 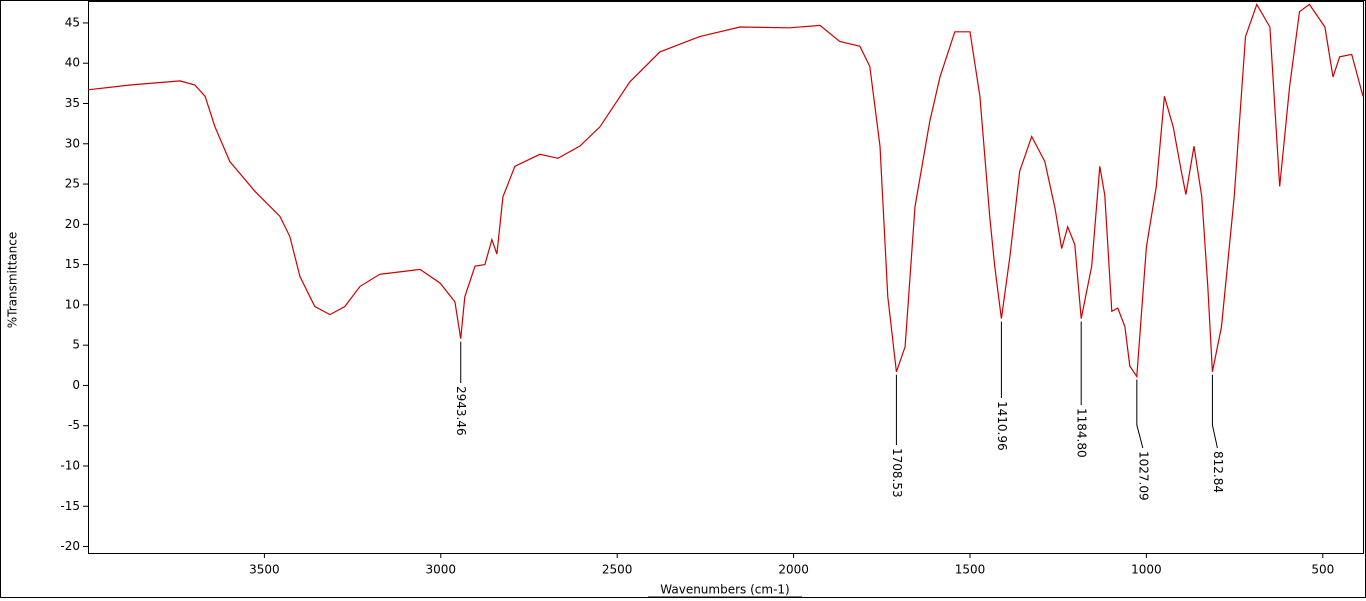 What do you see at coordinates (970, 570) in the screenshot?
I see `x-tick-label: 1500` at bounding box center [970, 570].